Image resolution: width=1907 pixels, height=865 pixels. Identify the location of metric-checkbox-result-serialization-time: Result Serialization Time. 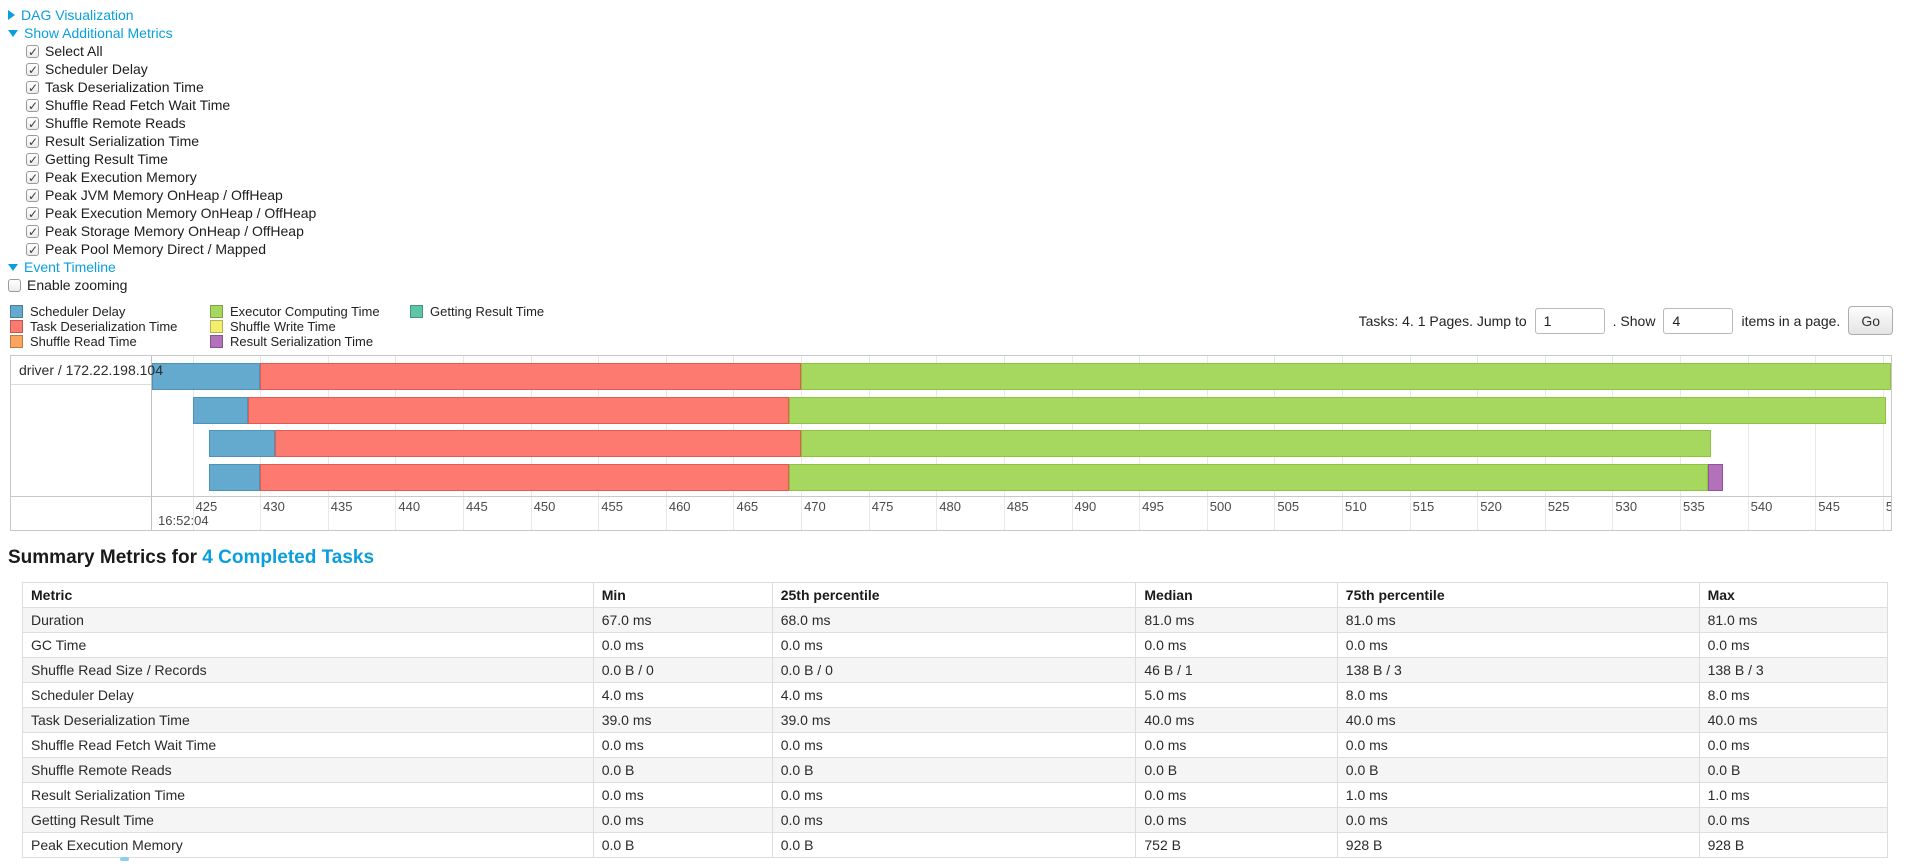
(966, 141).